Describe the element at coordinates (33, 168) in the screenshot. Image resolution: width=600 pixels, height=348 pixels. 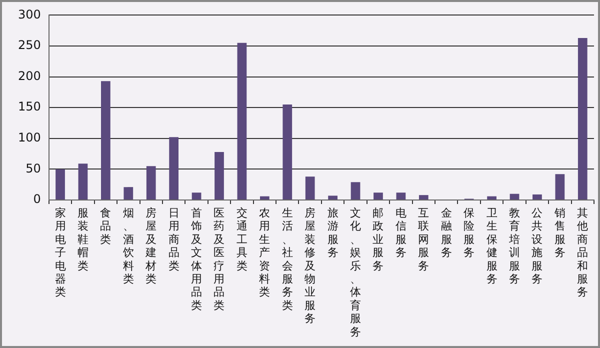
I see `y-tick-label: 50` at that location.